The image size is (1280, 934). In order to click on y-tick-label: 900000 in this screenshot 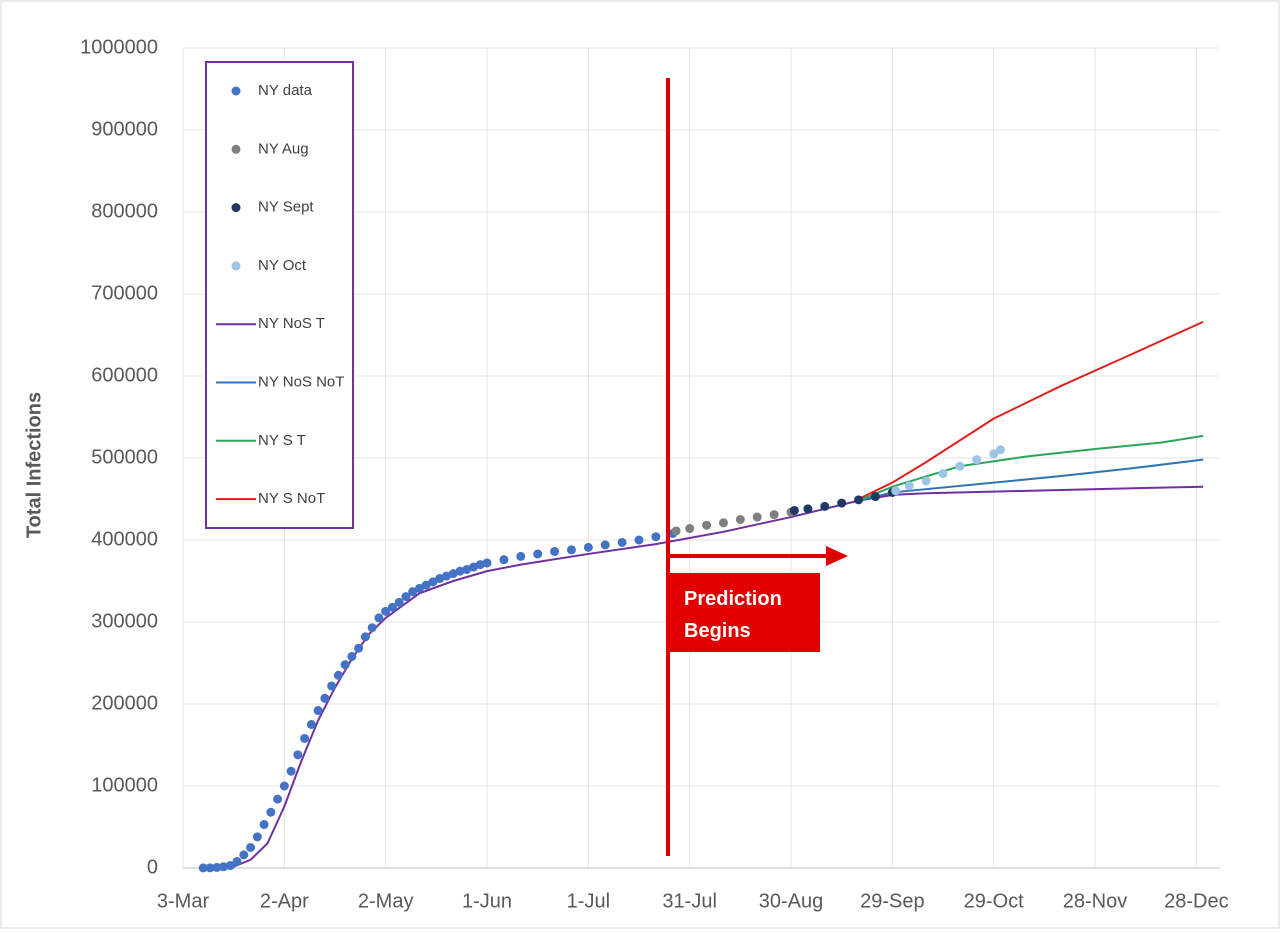, I will do `click(124, 129)`.